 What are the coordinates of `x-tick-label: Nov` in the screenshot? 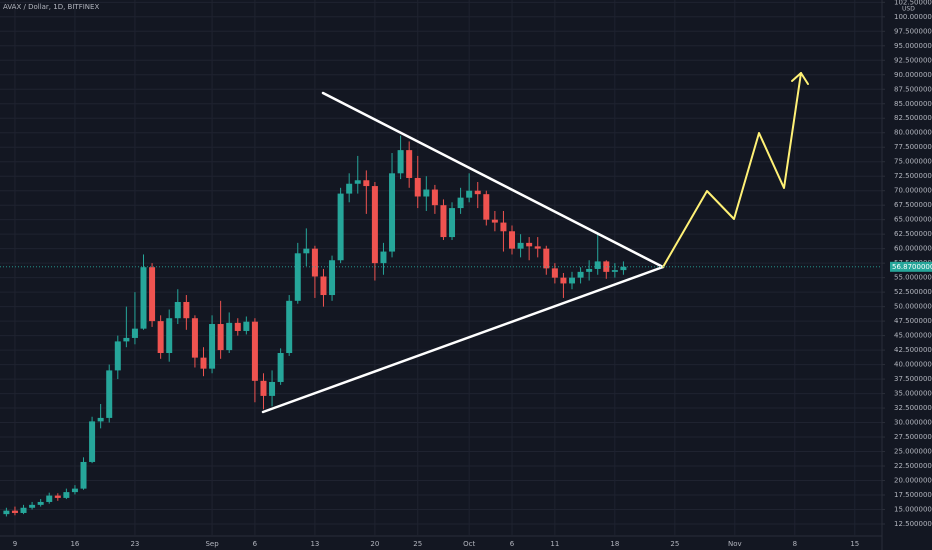 It's located at (735, 544).